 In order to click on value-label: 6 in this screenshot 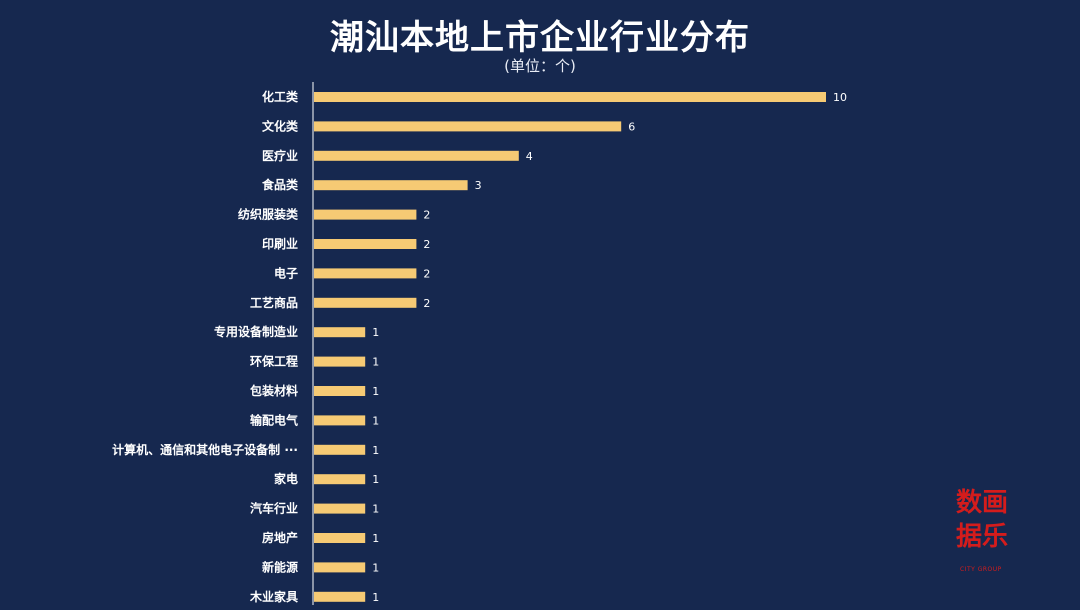, I will do `click(631, 126)`.